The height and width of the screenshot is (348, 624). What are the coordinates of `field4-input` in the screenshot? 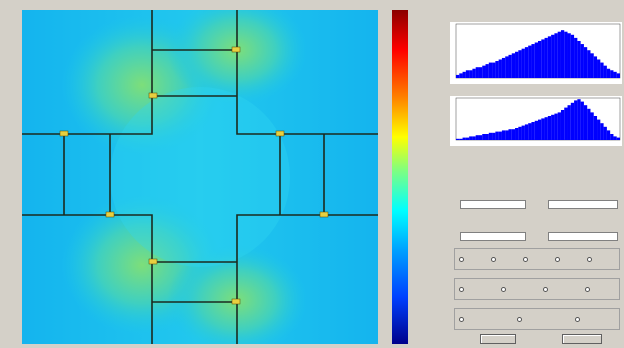 It's located at (583, 236).